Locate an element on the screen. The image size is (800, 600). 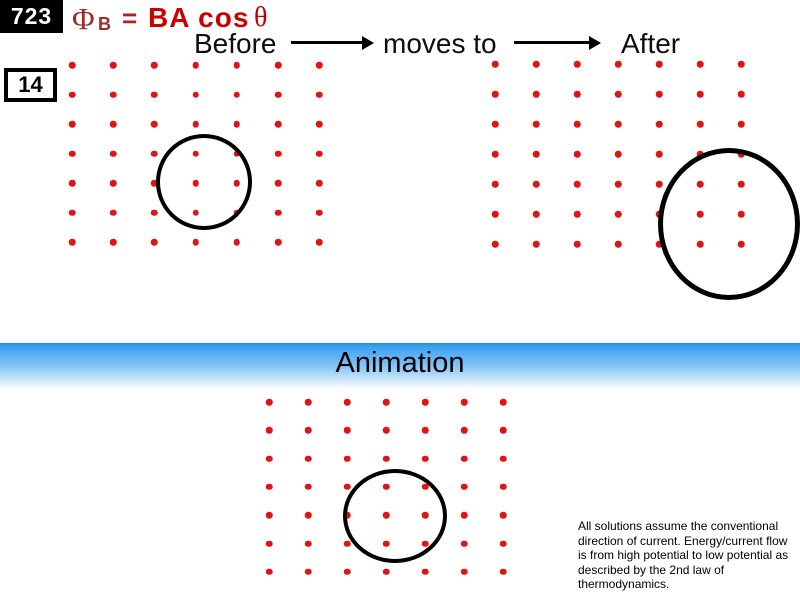
animation-banner: Animation is located at coordinates (400, 366).